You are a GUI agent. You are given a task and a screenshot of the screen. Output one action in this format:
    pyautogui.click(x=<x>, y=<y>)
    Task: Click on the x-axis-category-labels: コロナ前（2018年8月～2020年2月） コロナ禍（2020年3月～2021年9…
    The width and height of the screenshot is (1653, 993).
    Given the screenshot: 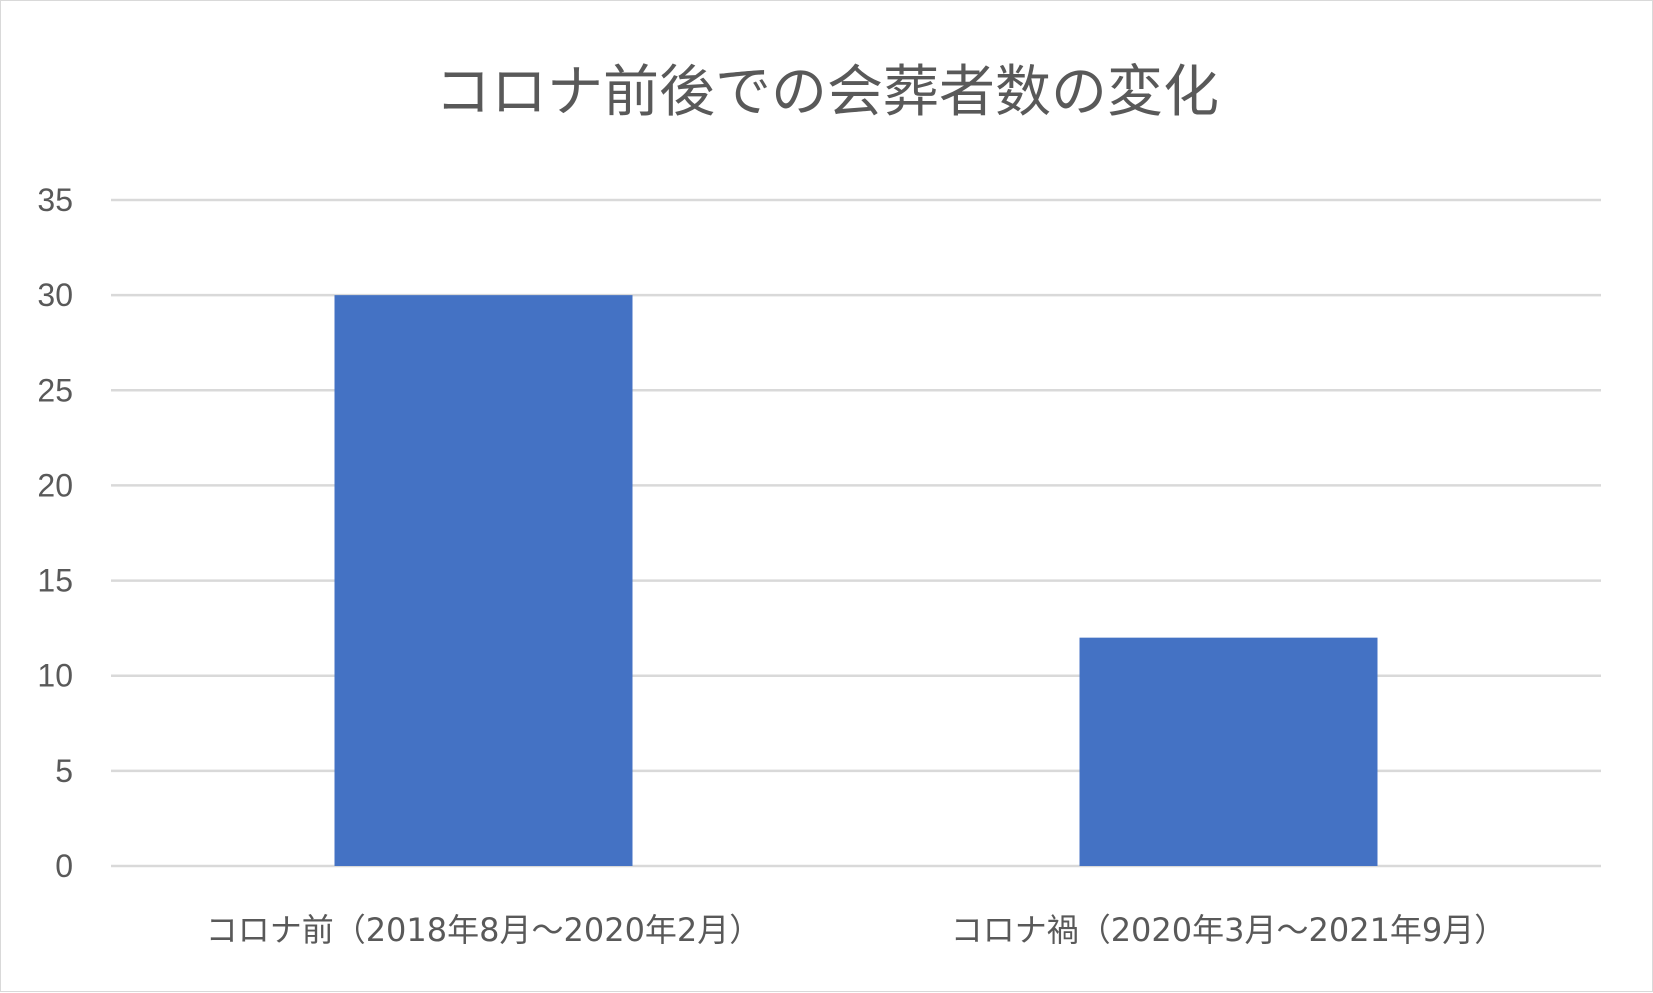 What is the action you would take?
    pyautogui.click(x=856, y=930)
    